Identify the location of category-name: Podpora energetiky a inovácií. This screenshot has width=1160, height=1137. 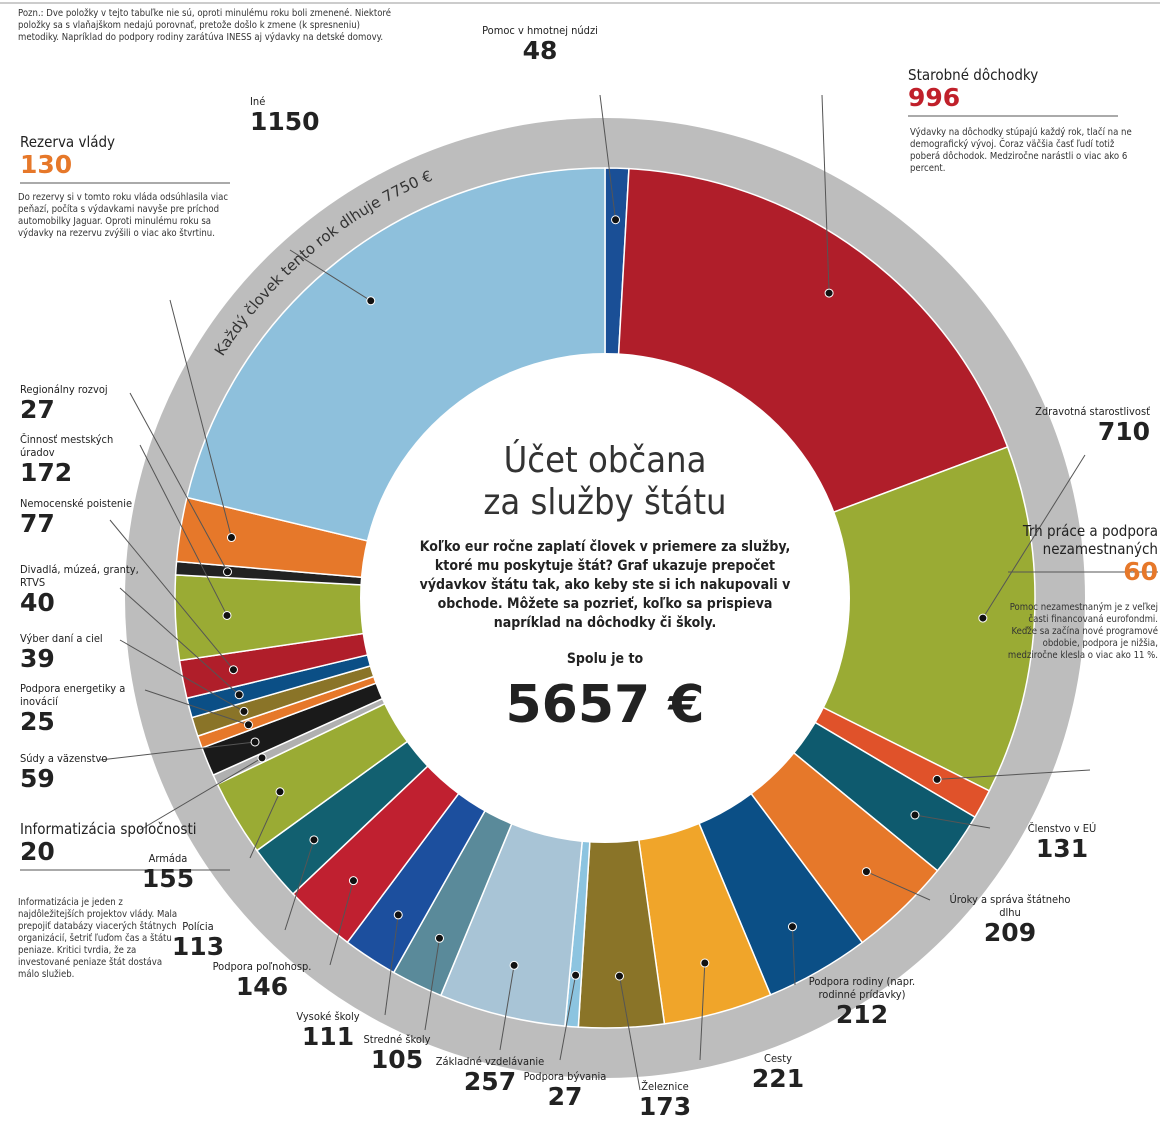
(73, 695).